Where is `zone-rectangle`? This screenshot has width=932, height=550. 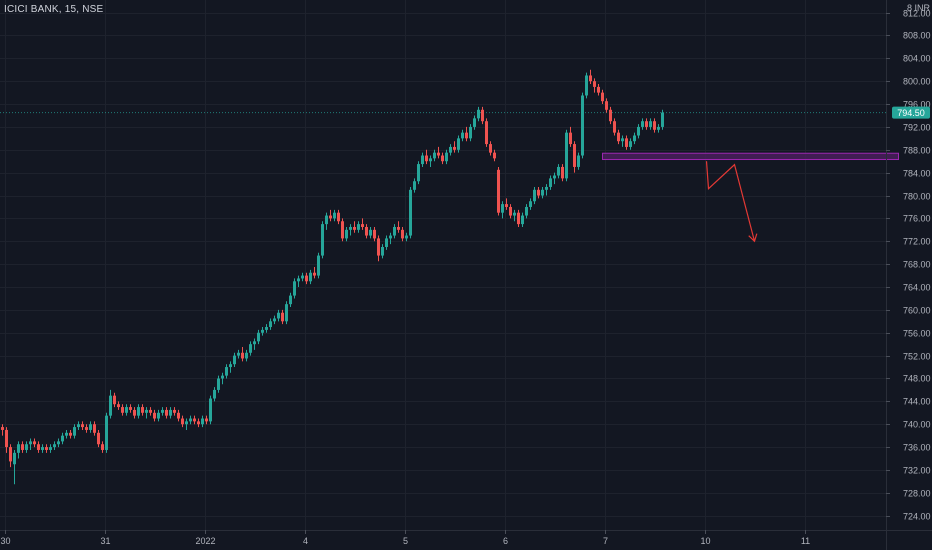 zone-rectangle is located at coordinates (750, 156).